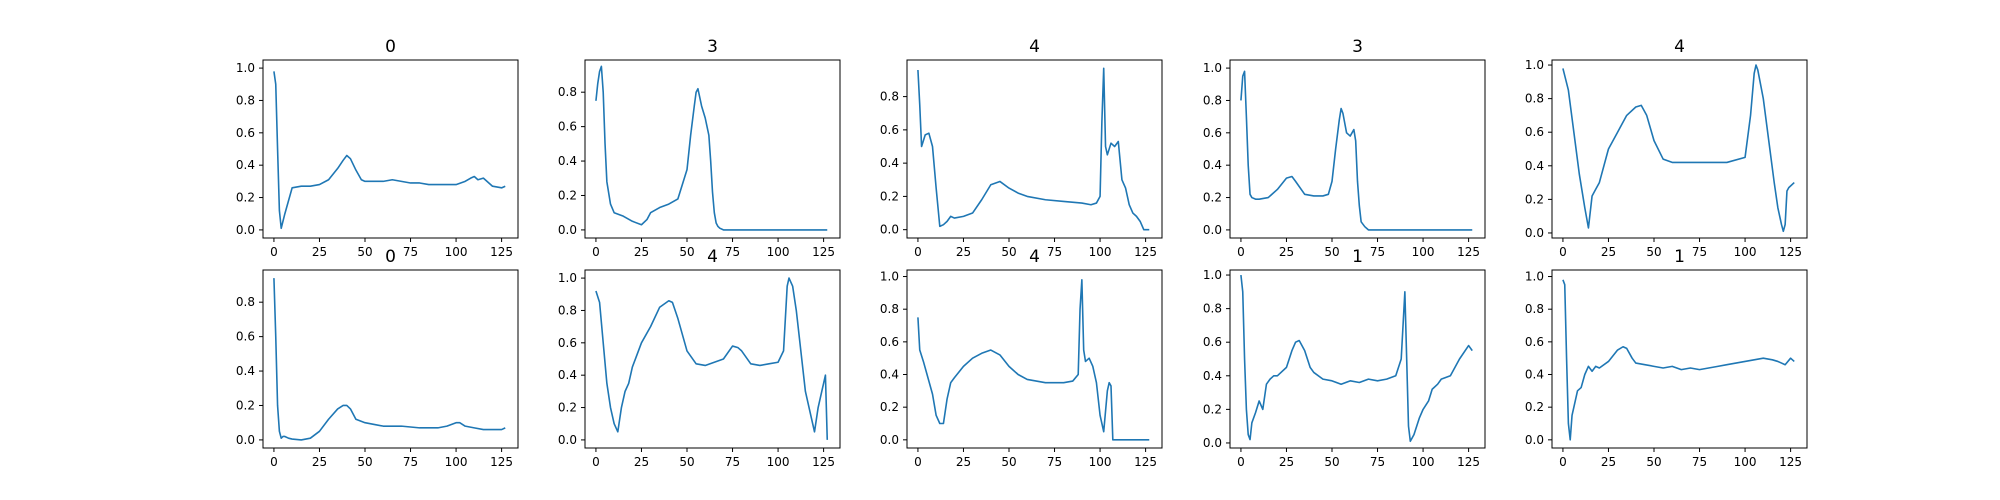 The image size is (2000, 500). I want to click on subplot-title: 0, so click(390, 47).